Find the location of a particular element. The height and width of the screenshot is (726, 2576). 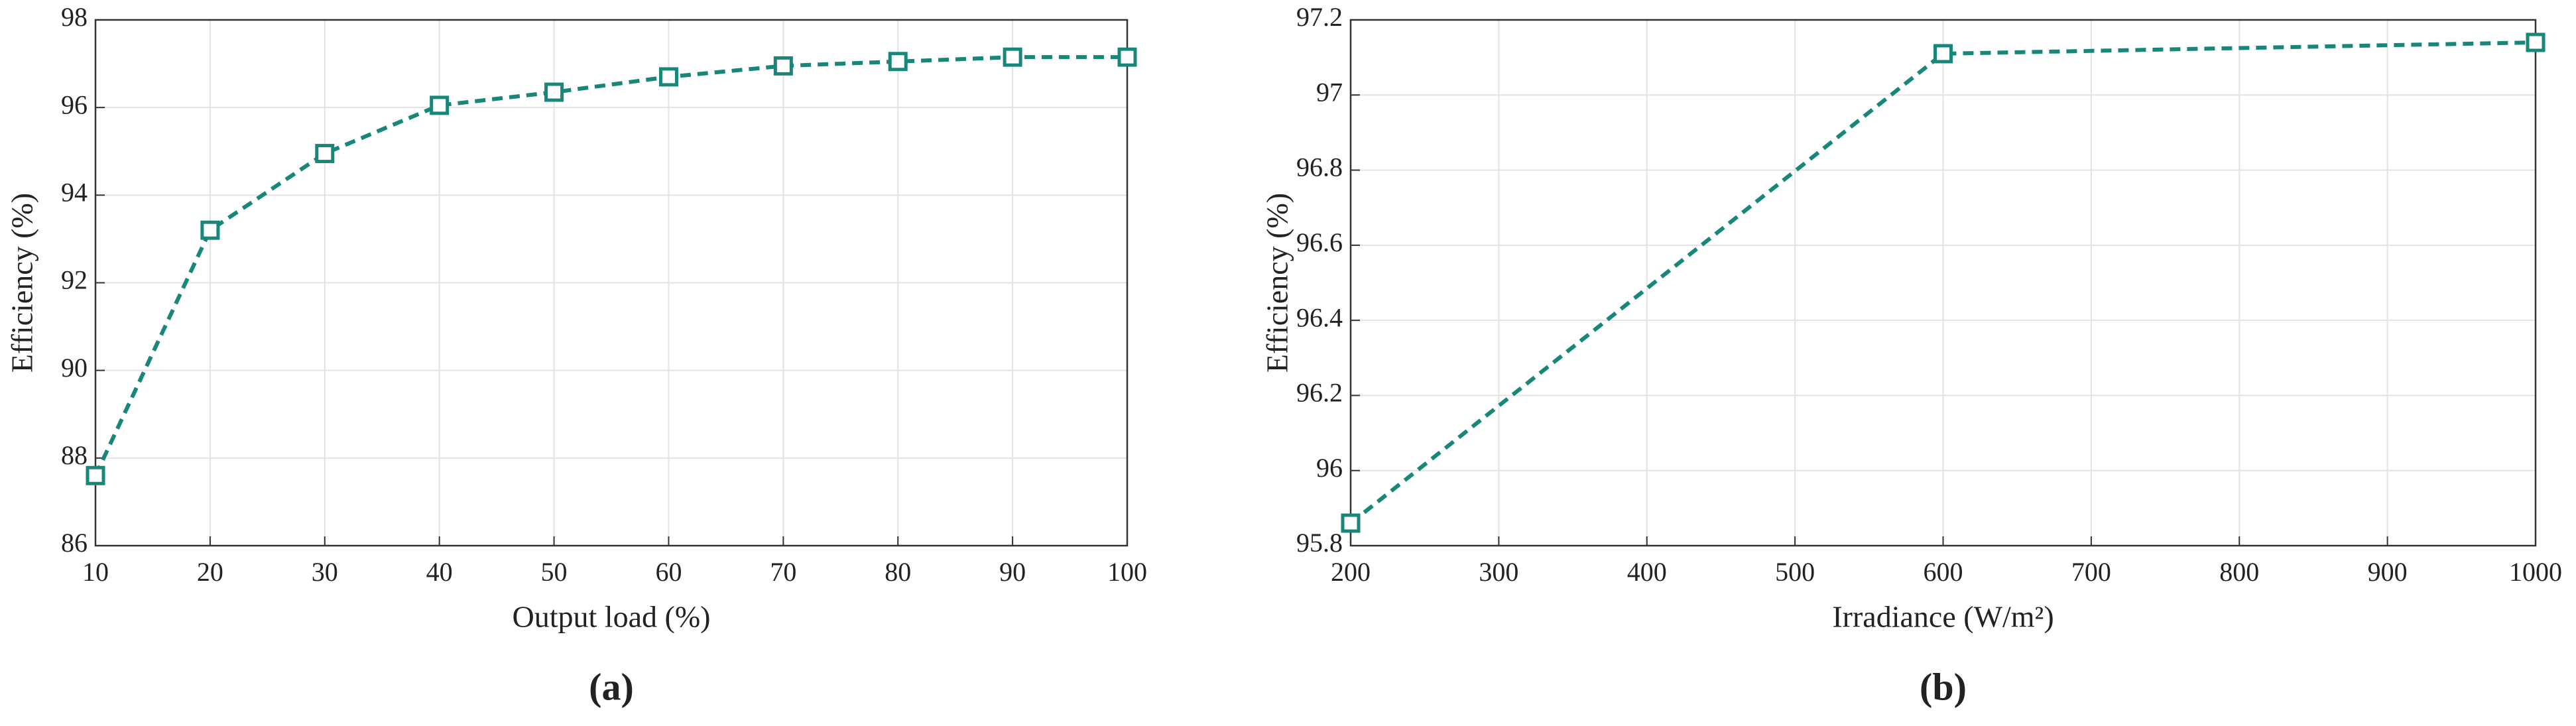

x-tick-label: 80 is located at coordinates (898, 572).